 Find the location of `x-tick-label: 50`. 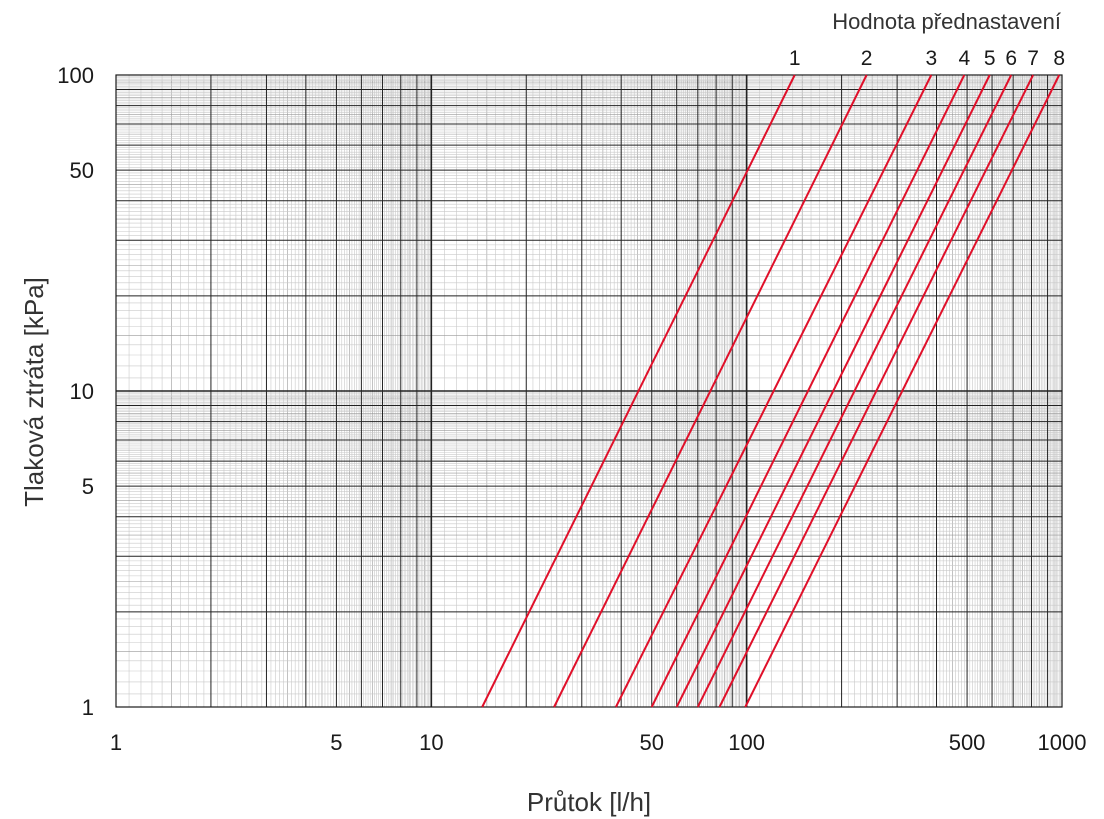

x-tick-label: 50 is located at coordinates (651, 742).